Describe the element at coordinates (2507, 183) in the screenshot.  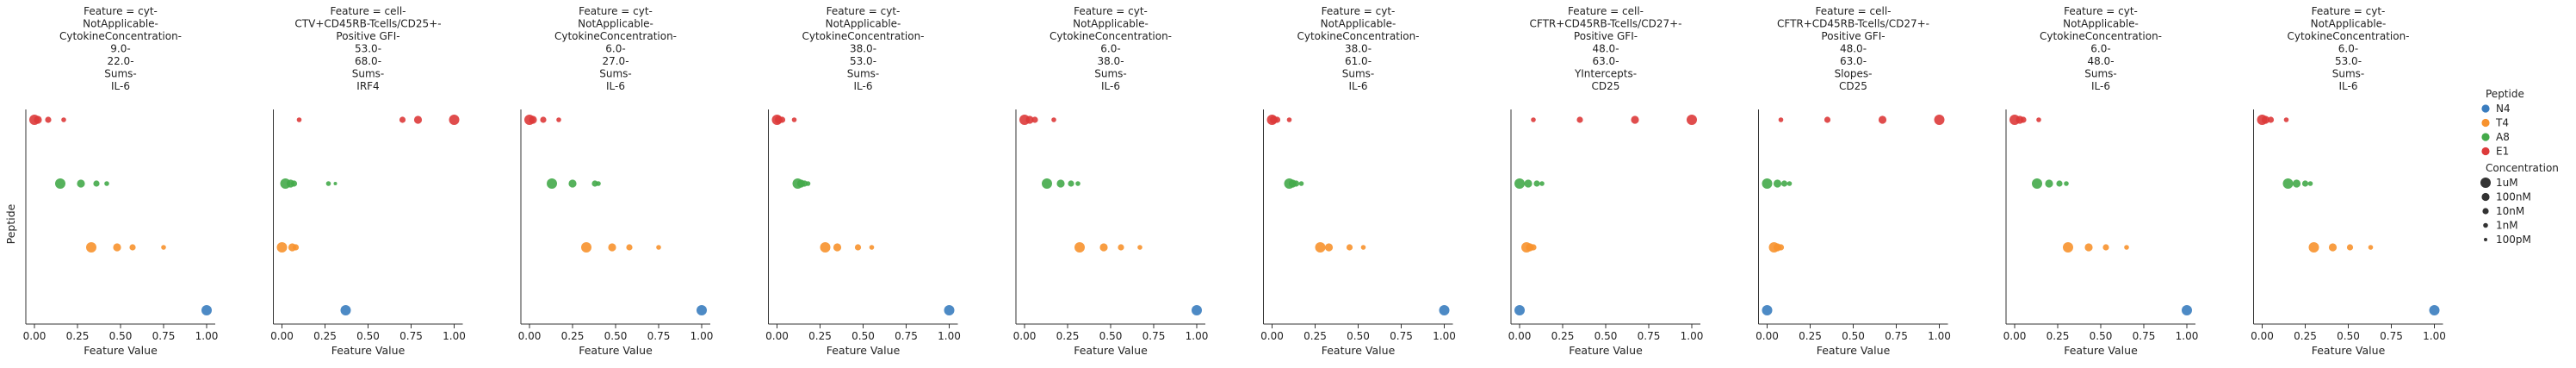
I see `legend-size-label: 1uM` at that location.